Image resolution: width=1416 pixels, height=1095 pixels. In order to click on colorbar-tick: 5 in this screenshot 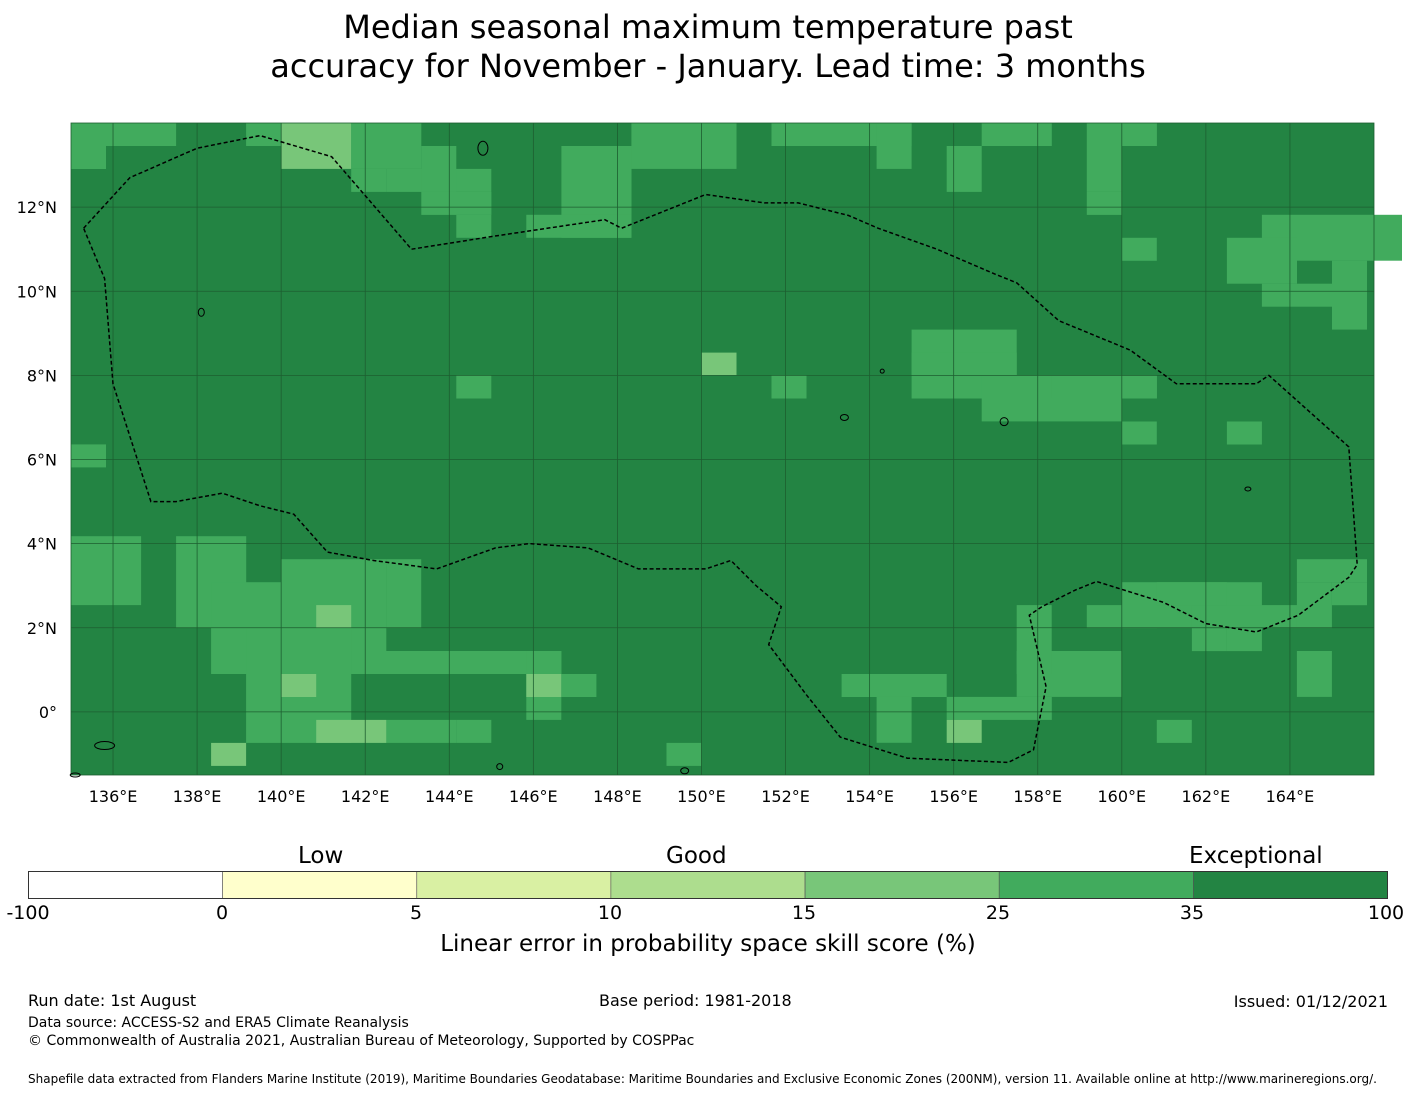, I will do `click(416, 913)`.